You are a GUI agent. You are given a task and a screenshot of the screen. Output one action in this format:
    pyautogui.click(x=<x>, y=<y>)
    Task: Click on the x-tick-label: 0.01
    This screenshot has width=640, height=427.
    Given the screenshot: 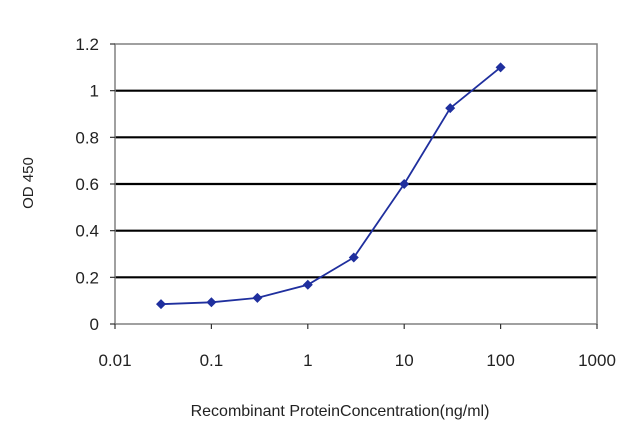 What is the action you would take?
    pyautogui.click(x=114, y=360)
    